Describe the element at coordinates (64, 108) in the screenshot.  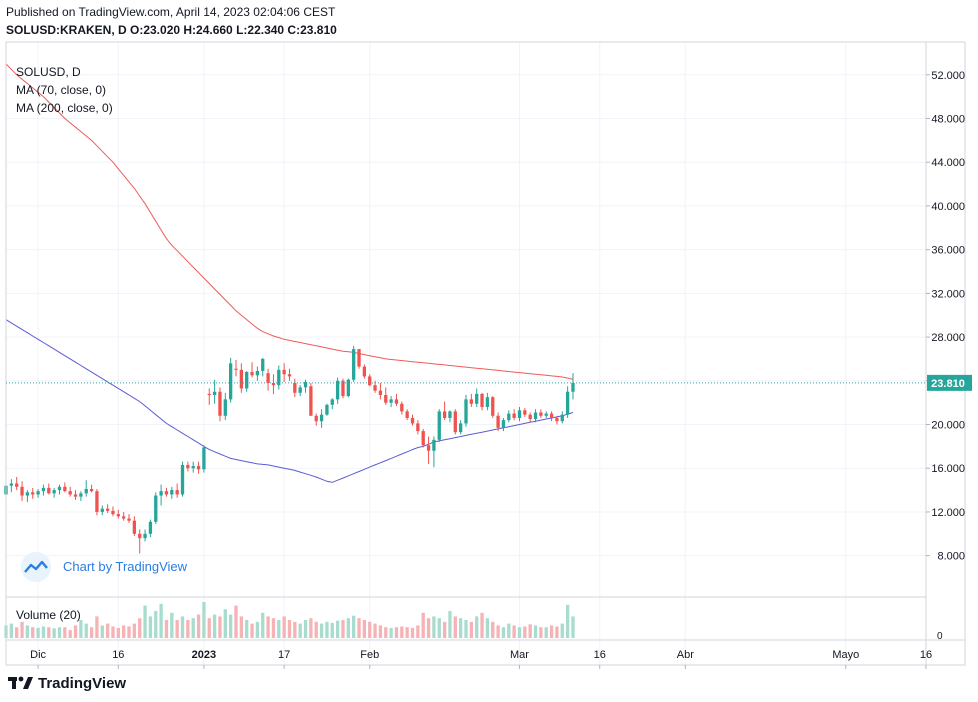
I see `legend-ma200: MA (200, close, 0)` at that location.